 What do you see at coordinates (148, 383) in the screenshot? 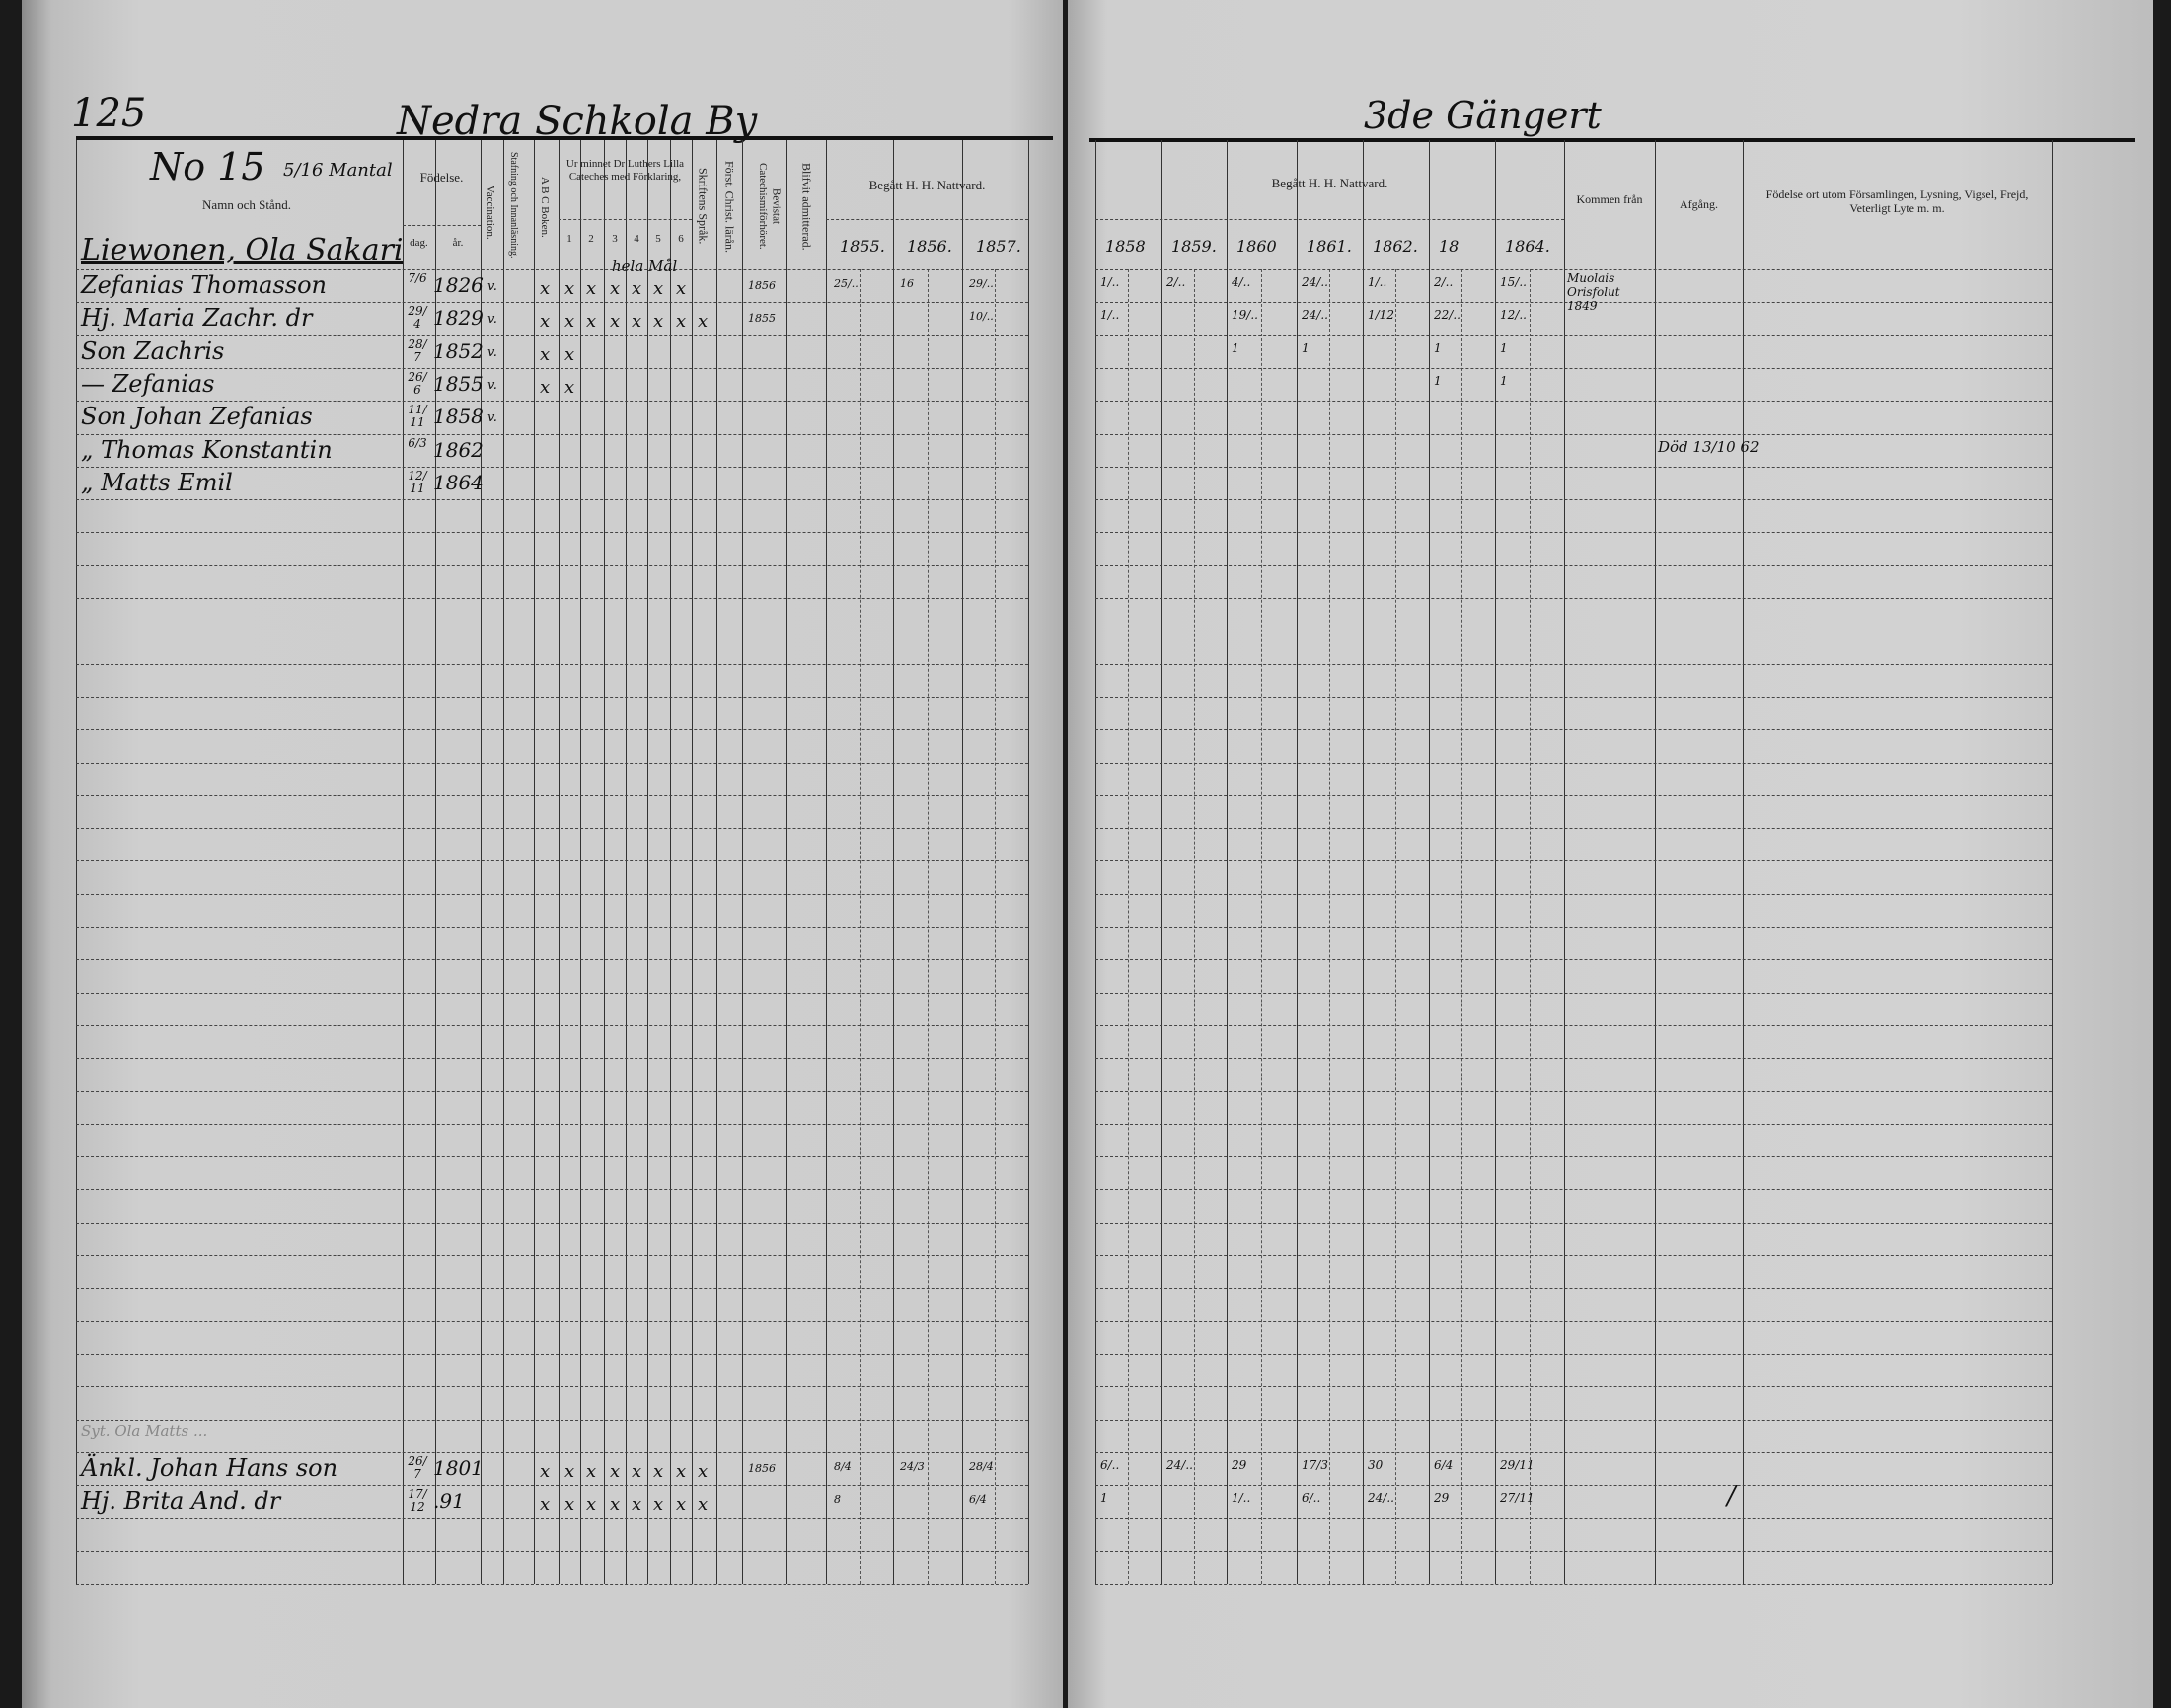
I see `person-name: — Zefanias` at bounding box center [148, 383].